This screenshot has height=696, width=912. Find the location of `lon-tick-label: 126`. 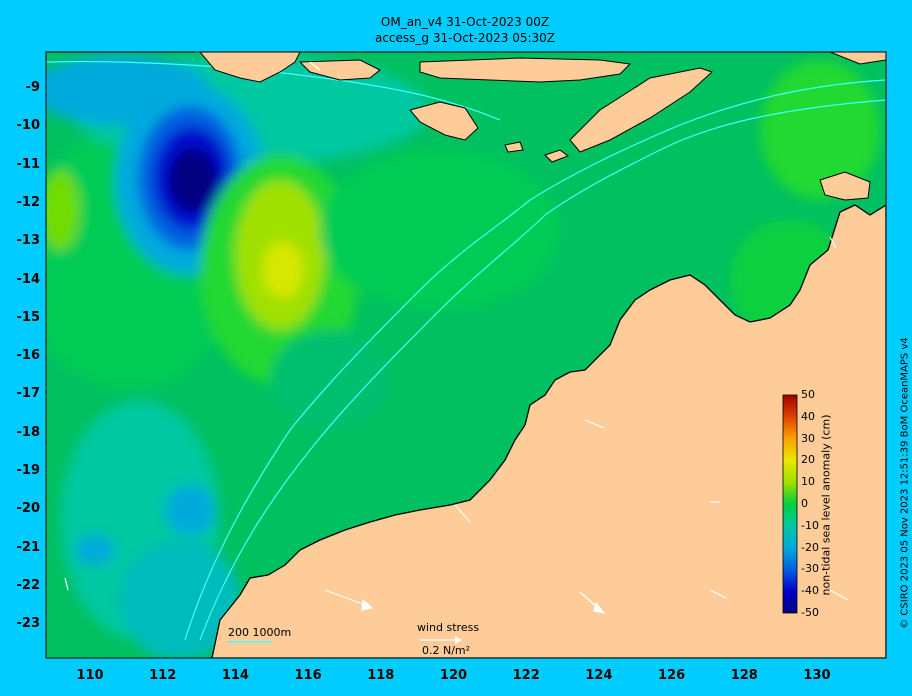

lon-tick-label: 126 is located at coordinates (672, 675).